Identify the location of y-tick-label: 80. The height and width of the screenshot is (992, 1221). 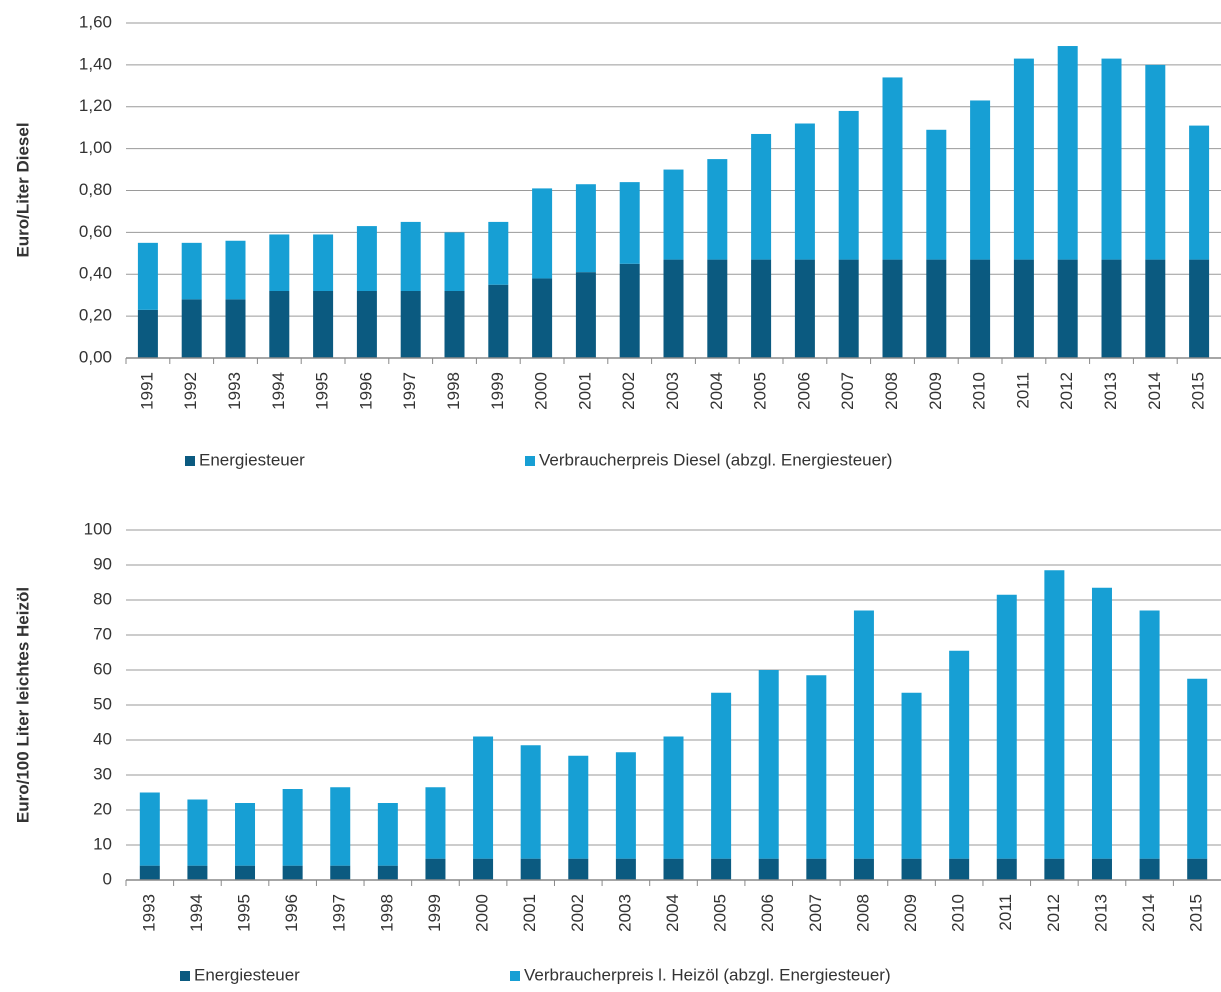
(102, 598).